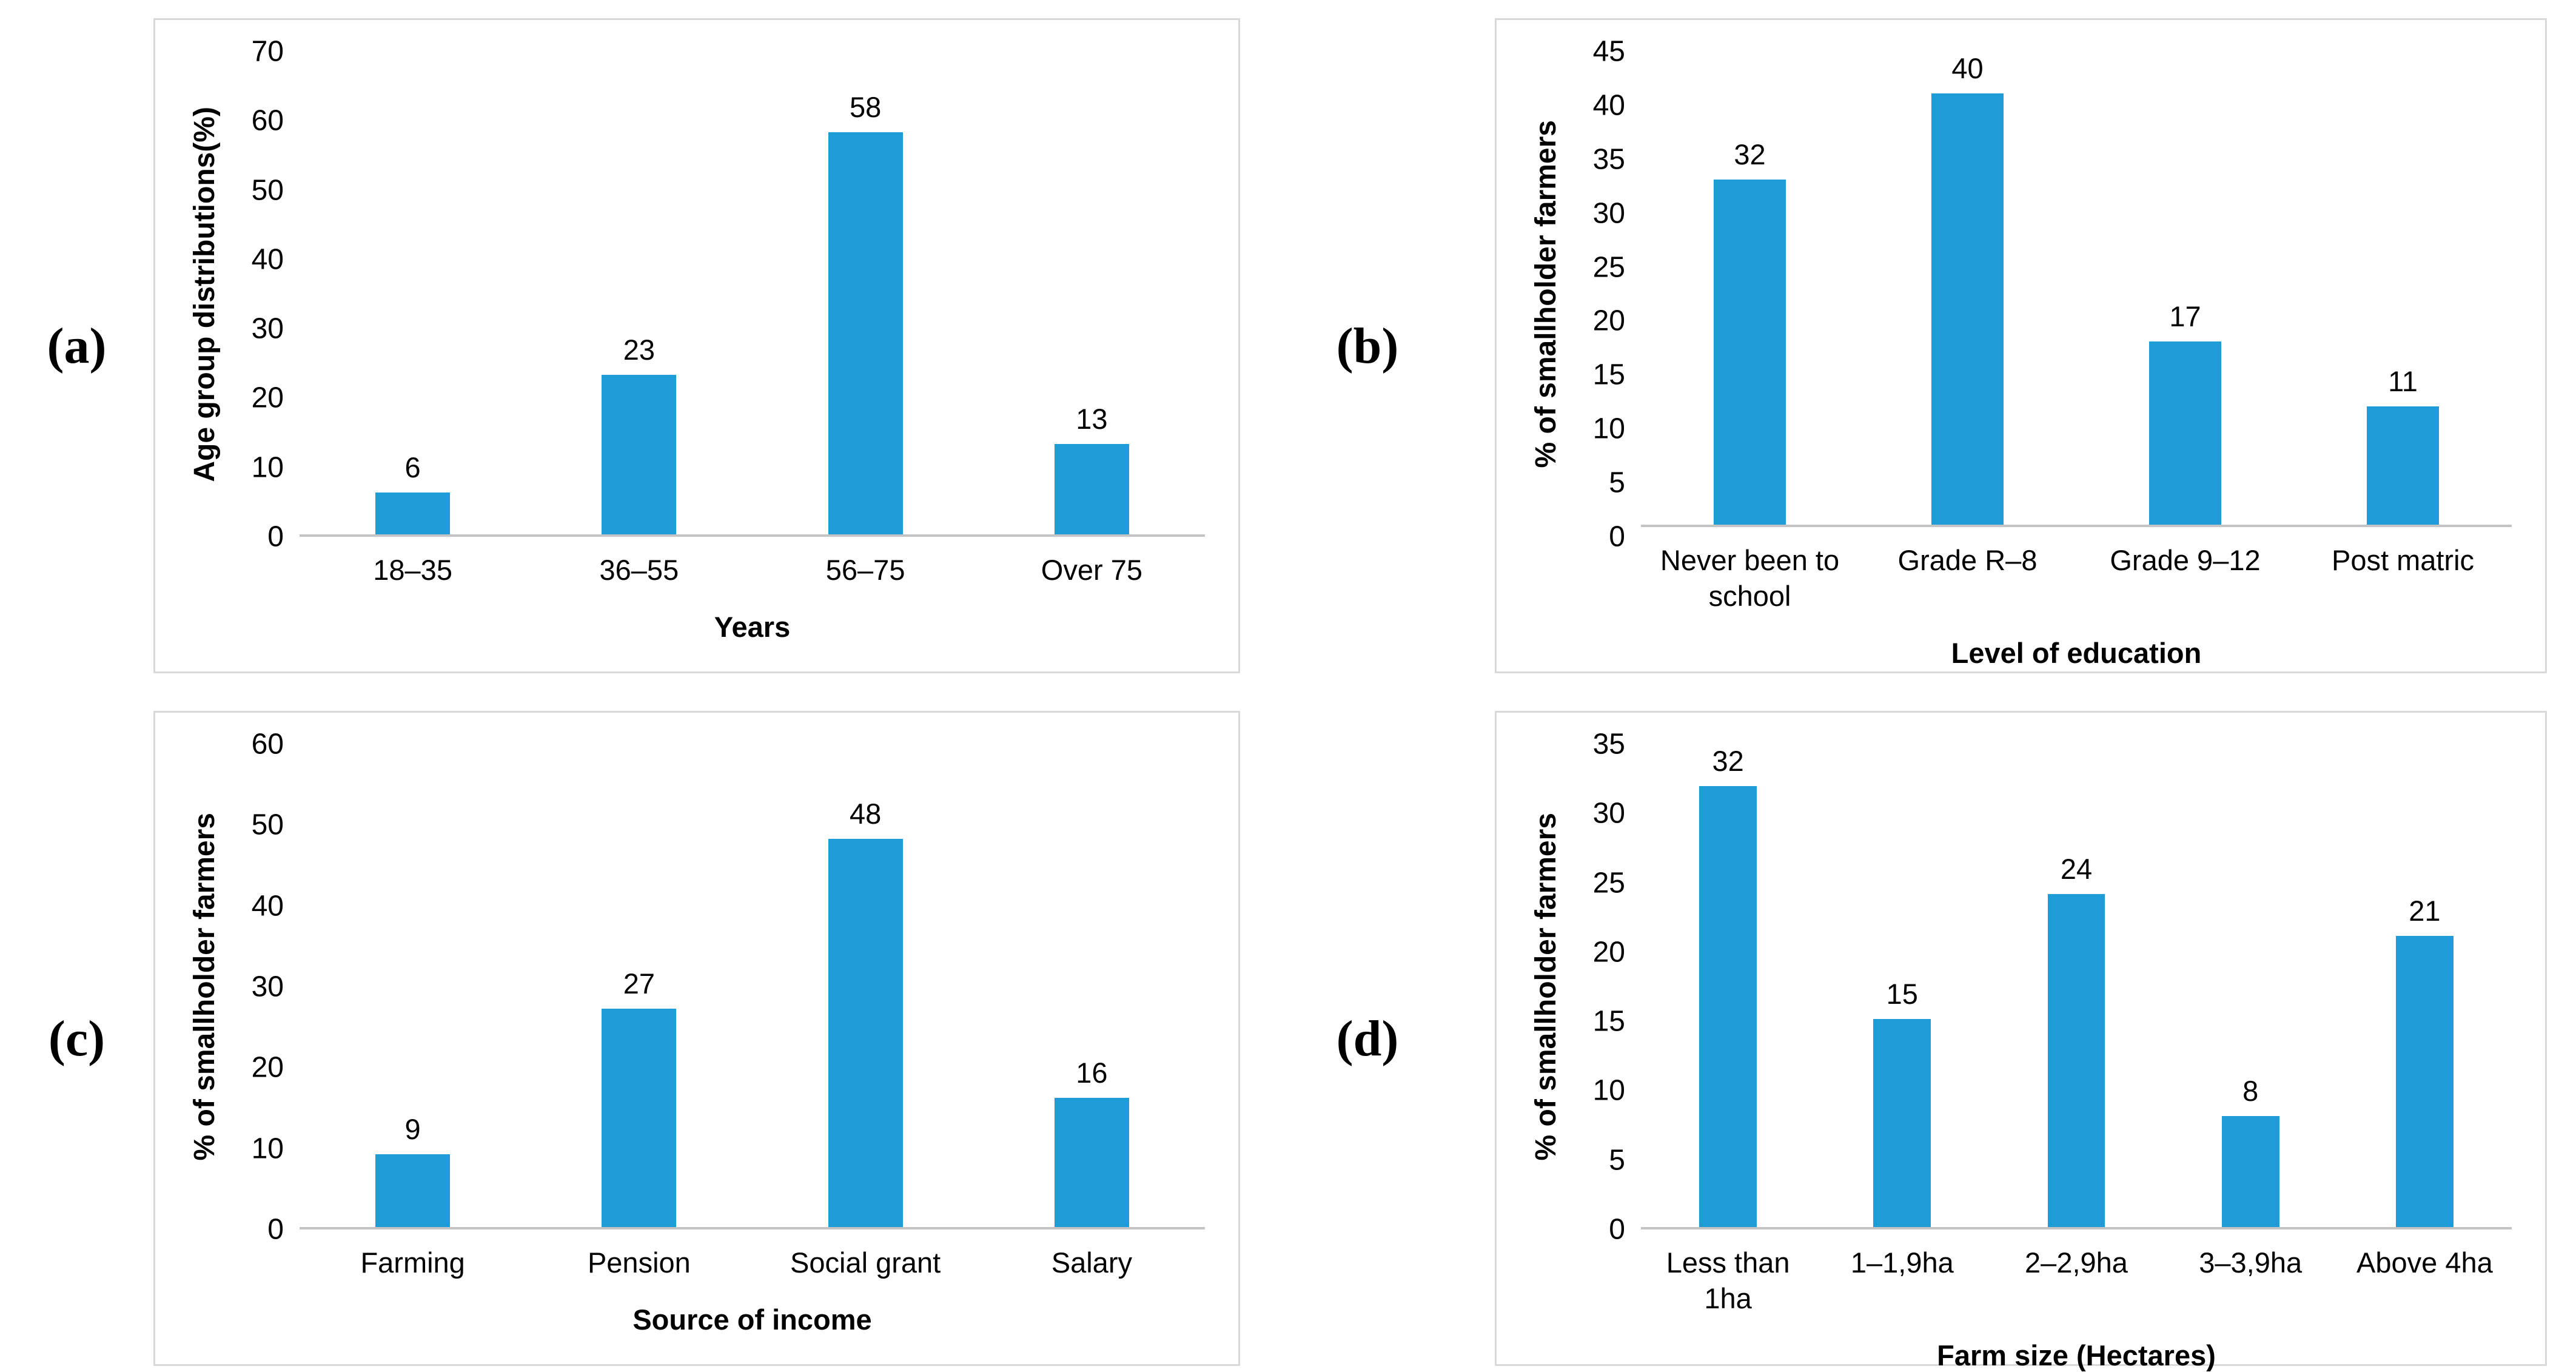  What do you see at coordinates (2185, 560) in the screenshot?
I see `x-category-label: Grade 9–12` at bounding box center [2185, 560].